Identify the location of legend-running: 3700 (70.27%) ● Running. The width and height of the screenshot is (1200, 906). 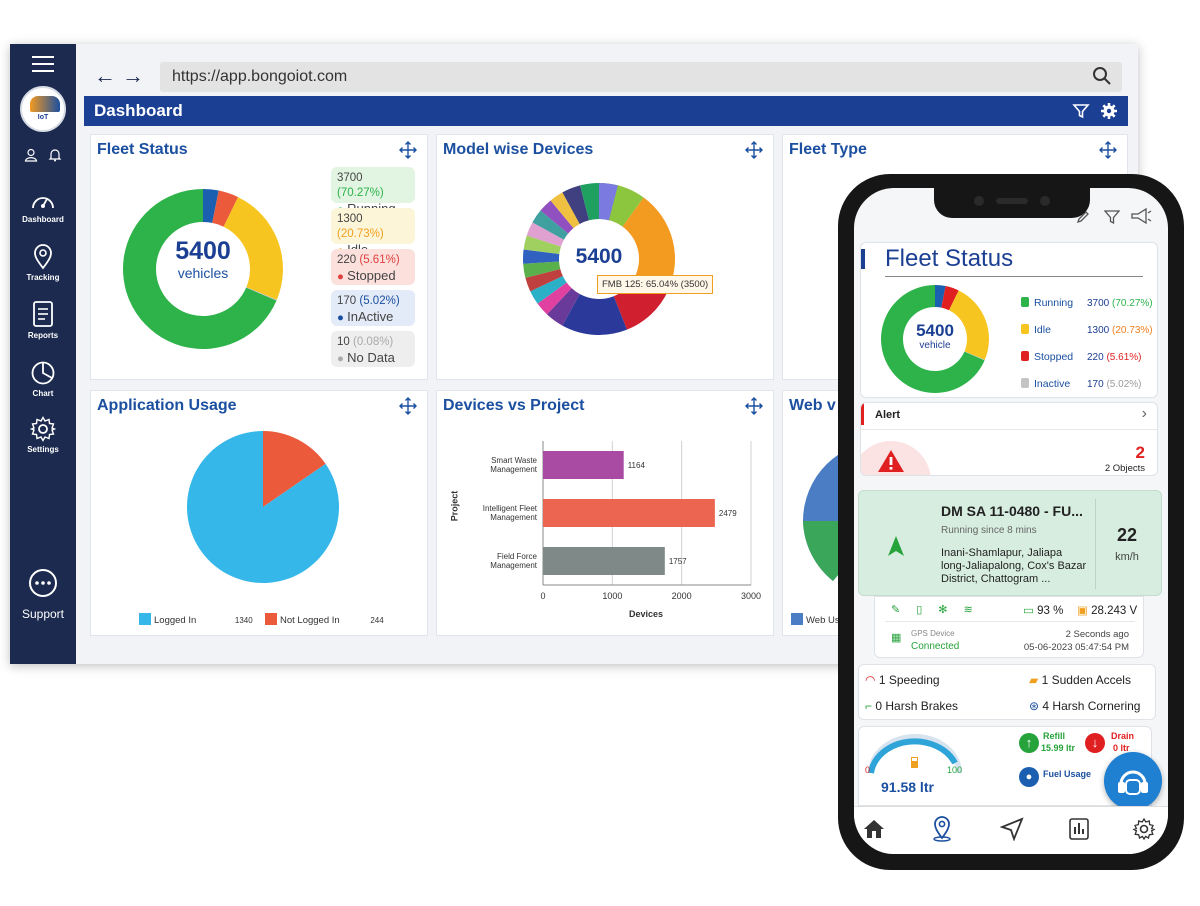
(373, 191).